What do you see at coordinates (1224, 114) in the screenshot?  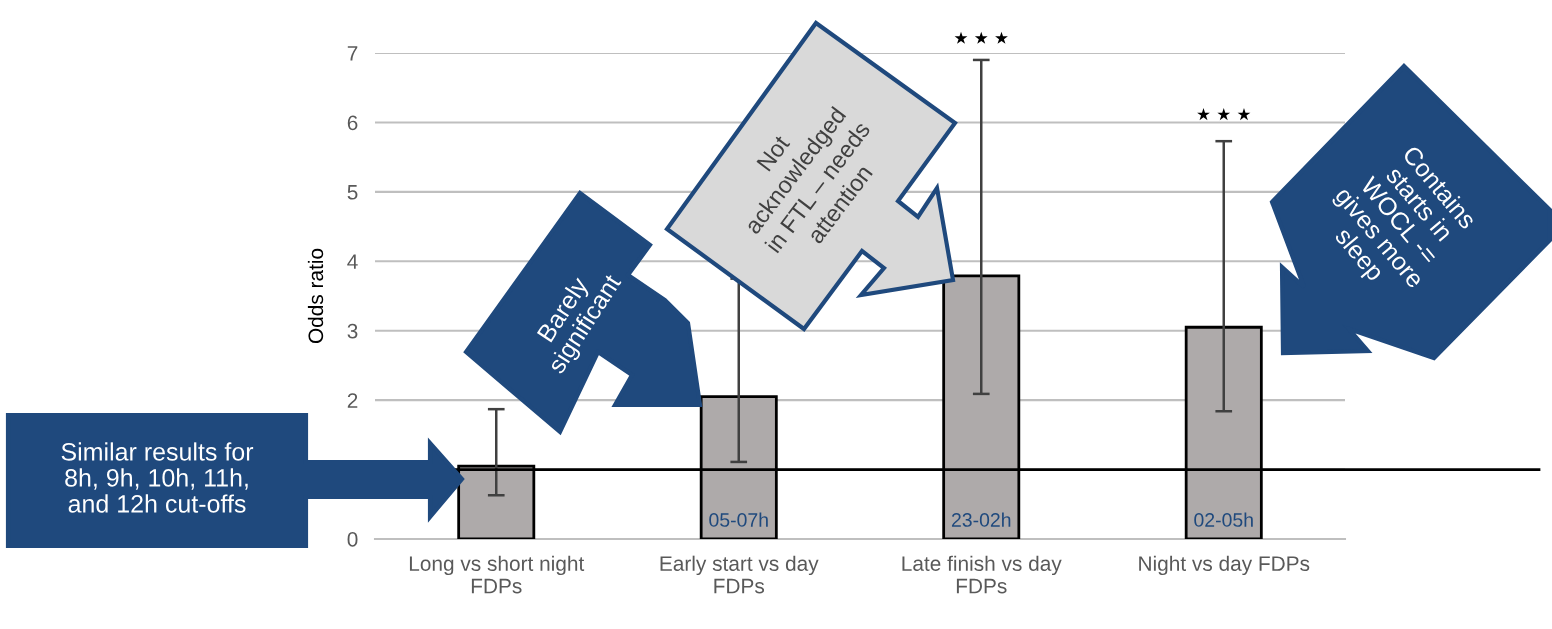 I see `annotation: ★ ★ ★` at bounding box center [1224, 114].